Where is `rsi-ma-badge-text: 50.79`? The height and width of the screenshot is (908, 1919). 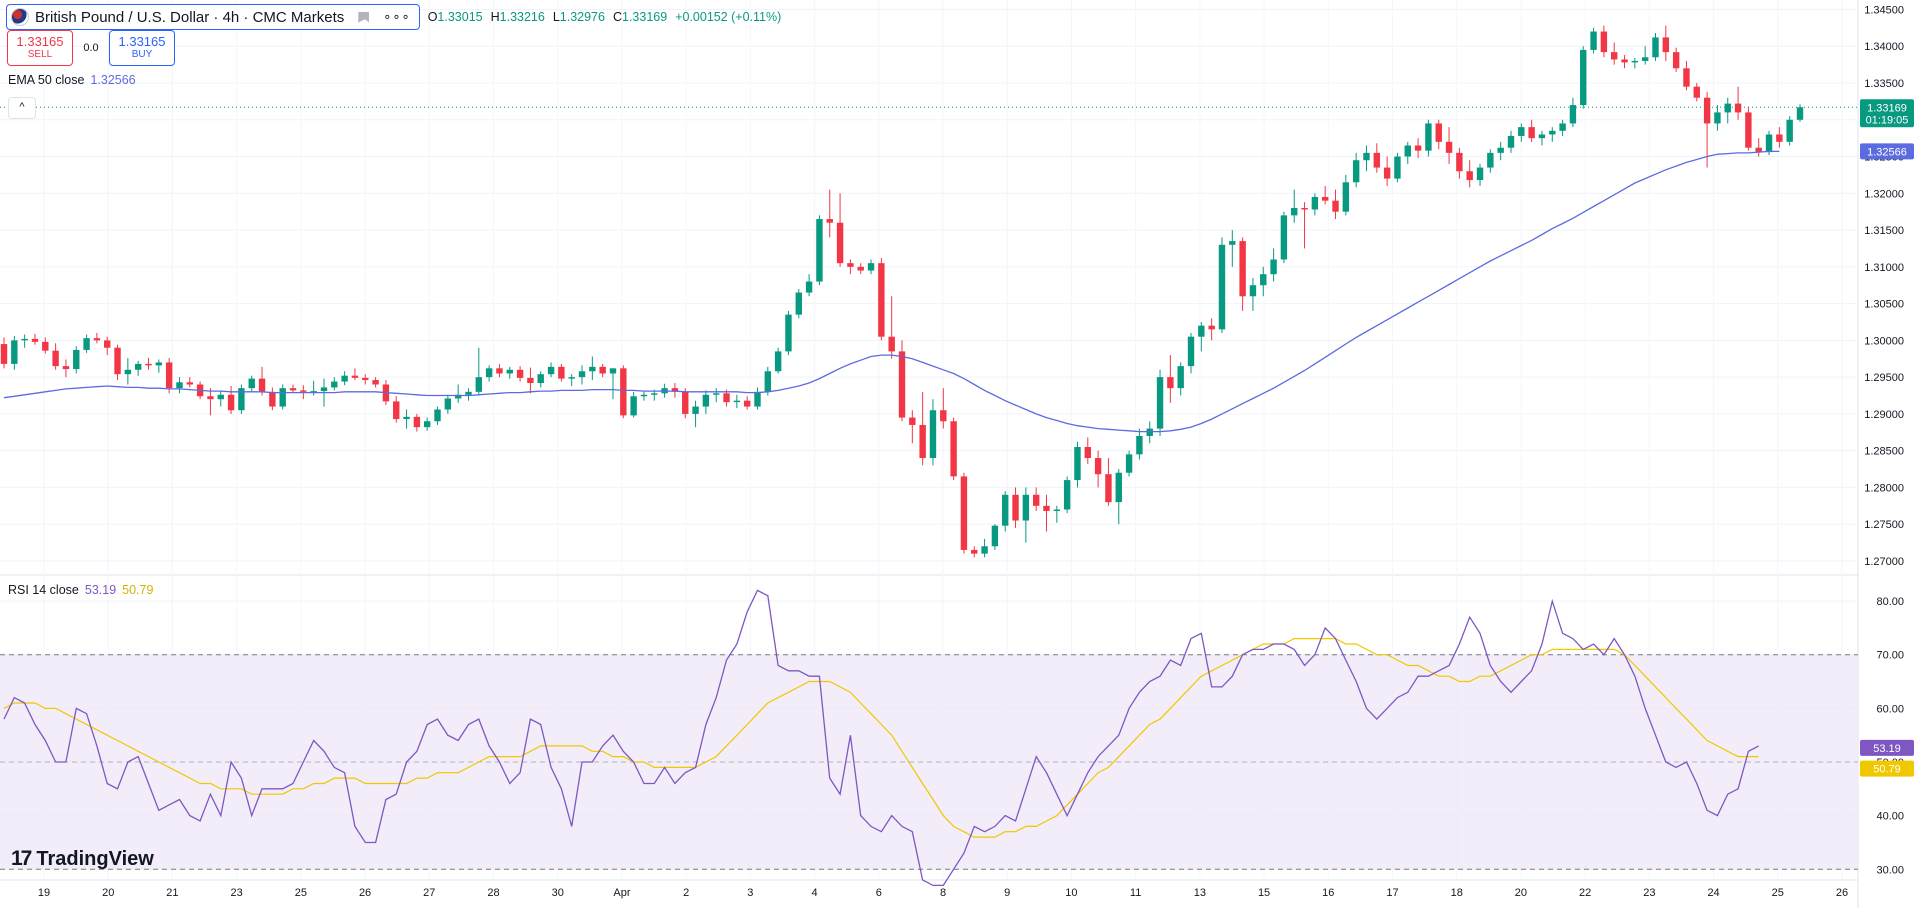
rsi-ma-badge-text: 50.79 is located at coordinates (1887, 770).